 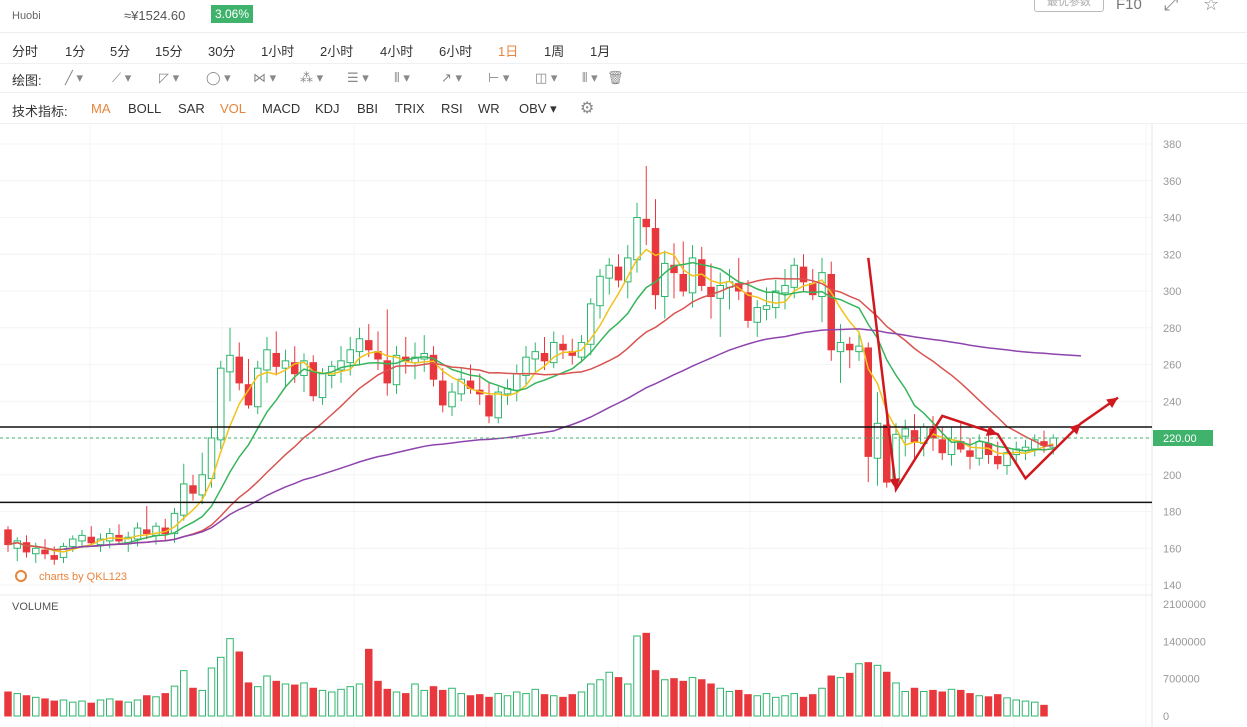 I want to click on circle-tool-icon: ◯ ▾, so click(x=218, y=77).